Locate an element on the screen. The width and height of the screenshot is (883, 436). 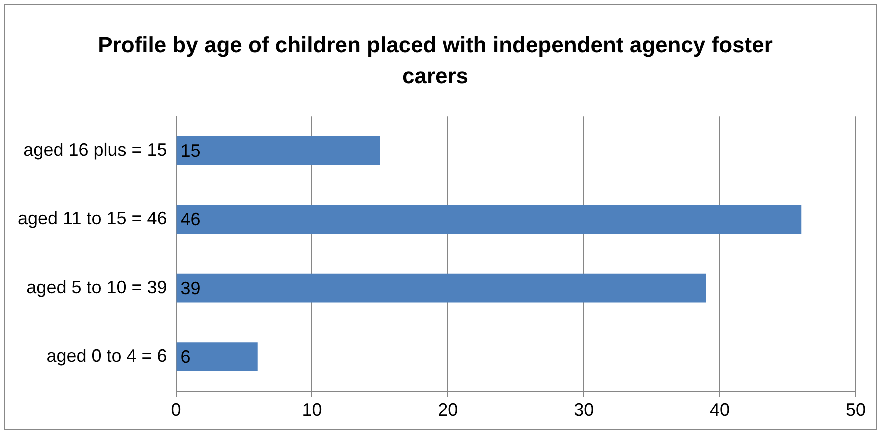
data-label: 39 is located at coordinates (190, 288).